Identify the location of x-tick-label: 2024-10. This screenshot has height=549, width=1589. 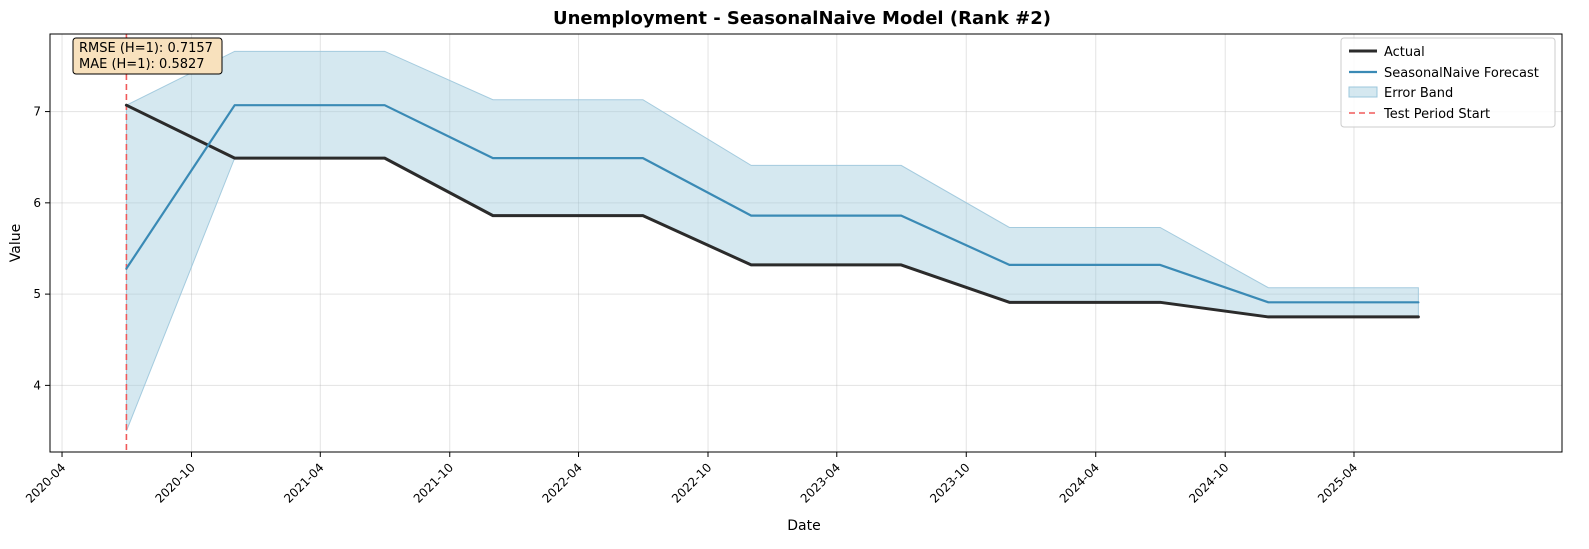
(1208, 482).